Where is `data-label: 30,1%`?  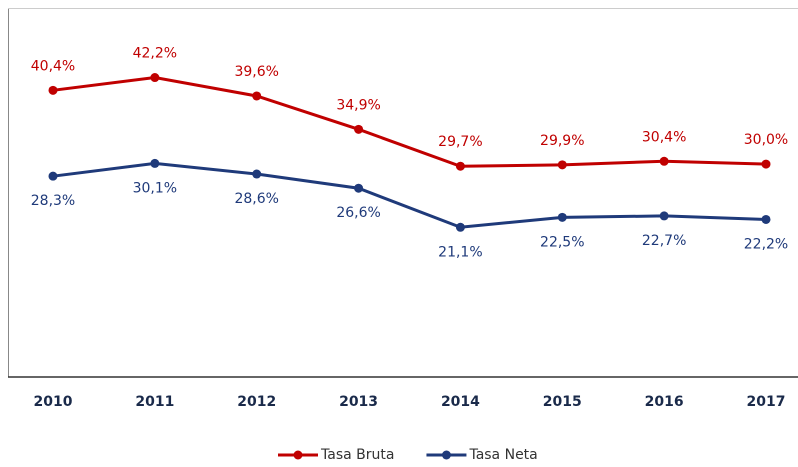 data-label: 30,1% is located at coordinates (155, 188).